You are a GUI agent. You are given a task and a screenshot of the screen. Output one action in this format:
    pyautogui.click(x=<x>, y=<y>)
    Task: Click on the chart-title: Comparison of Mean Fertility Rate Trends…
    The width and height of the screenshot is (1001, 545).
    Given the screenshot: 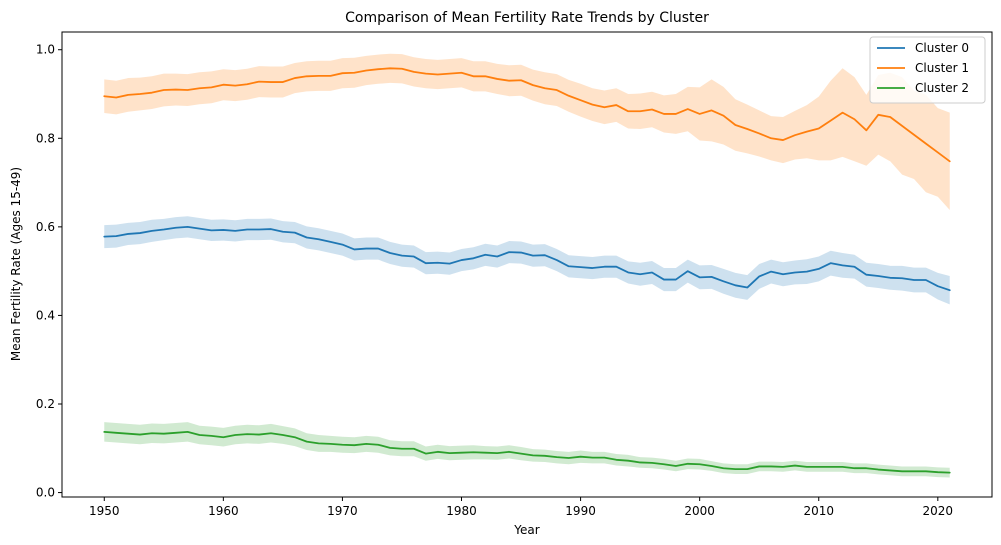 What is the action you would take?
    pyautogui.click(x=527, y=18)
    